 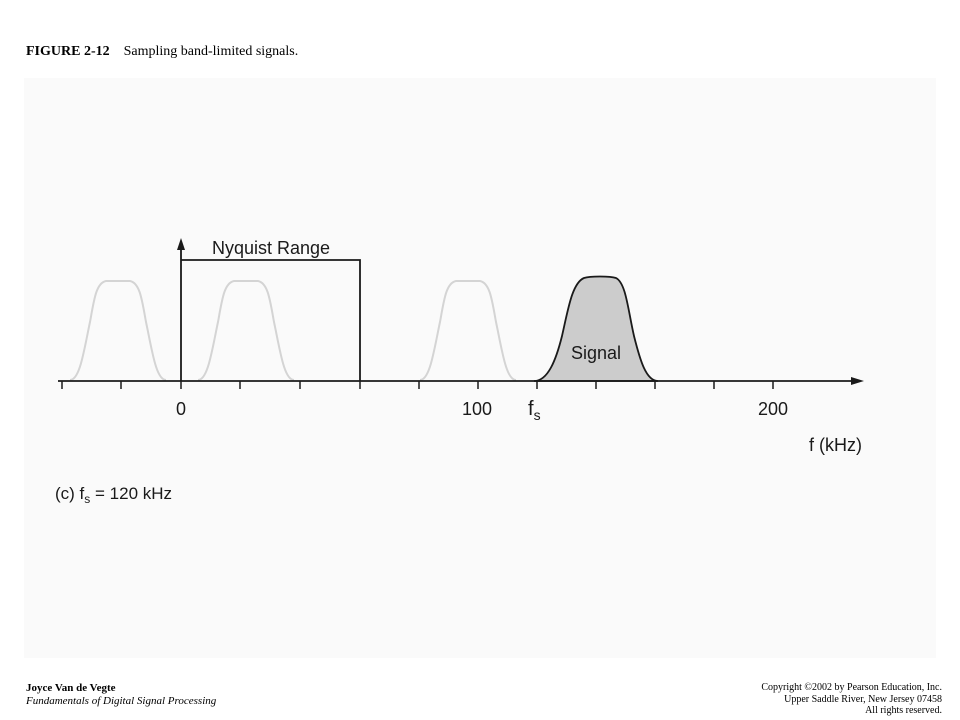 What do you see at coordinates (857, 381) in the screenshot?
I see `frequency-axis-arrow` at bounding box center [857, 381].